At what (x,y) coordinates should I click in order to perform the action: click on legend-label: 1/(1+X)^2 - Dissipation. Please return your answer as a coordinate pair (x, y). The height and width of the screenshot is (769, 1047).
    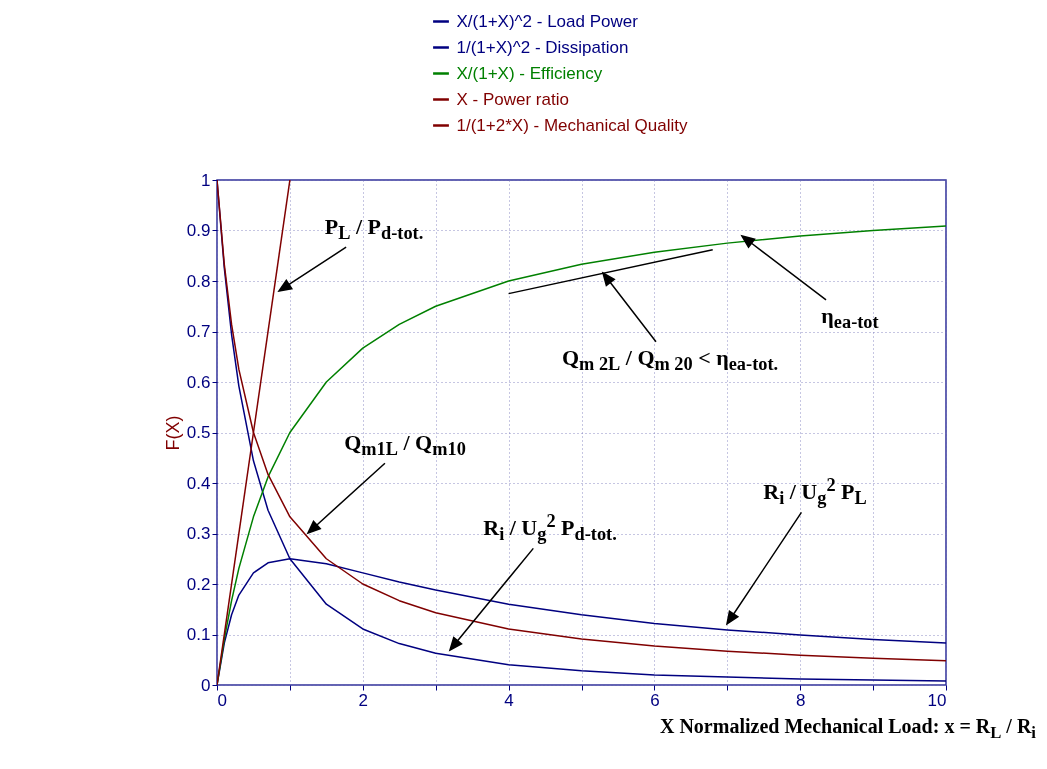
    Looking at the image, I should click on (542, 47).